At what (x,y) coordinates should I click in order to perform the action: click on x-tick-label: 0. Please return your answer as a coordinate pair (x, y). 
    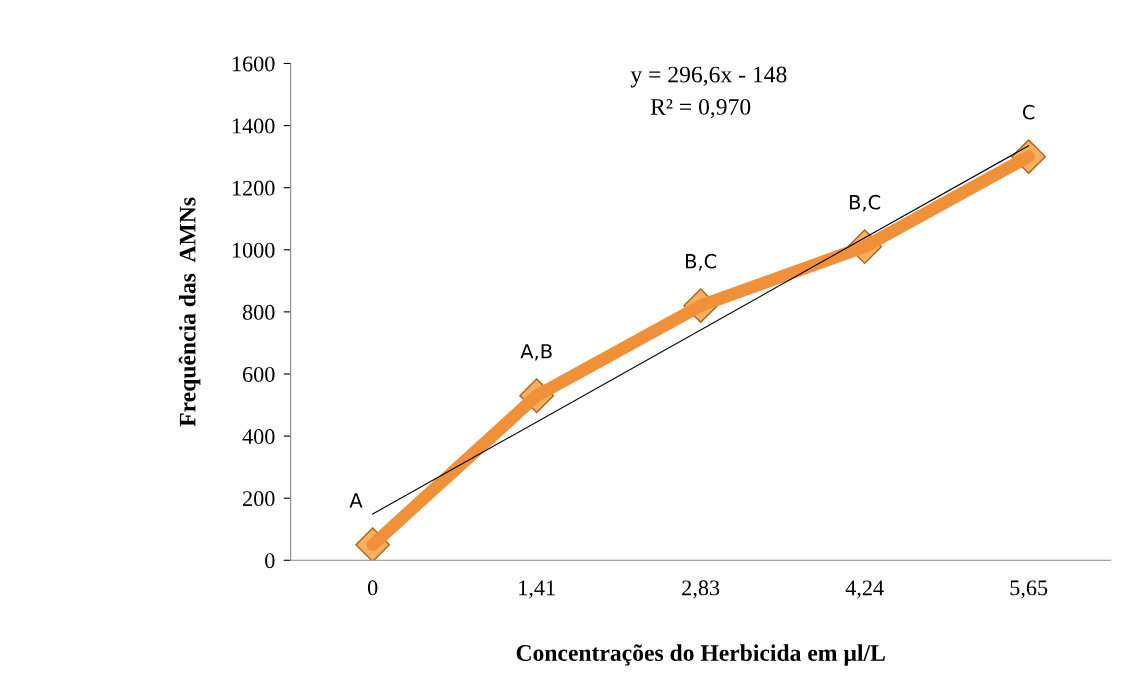
    Looking at the image, I should click on (372, 588).